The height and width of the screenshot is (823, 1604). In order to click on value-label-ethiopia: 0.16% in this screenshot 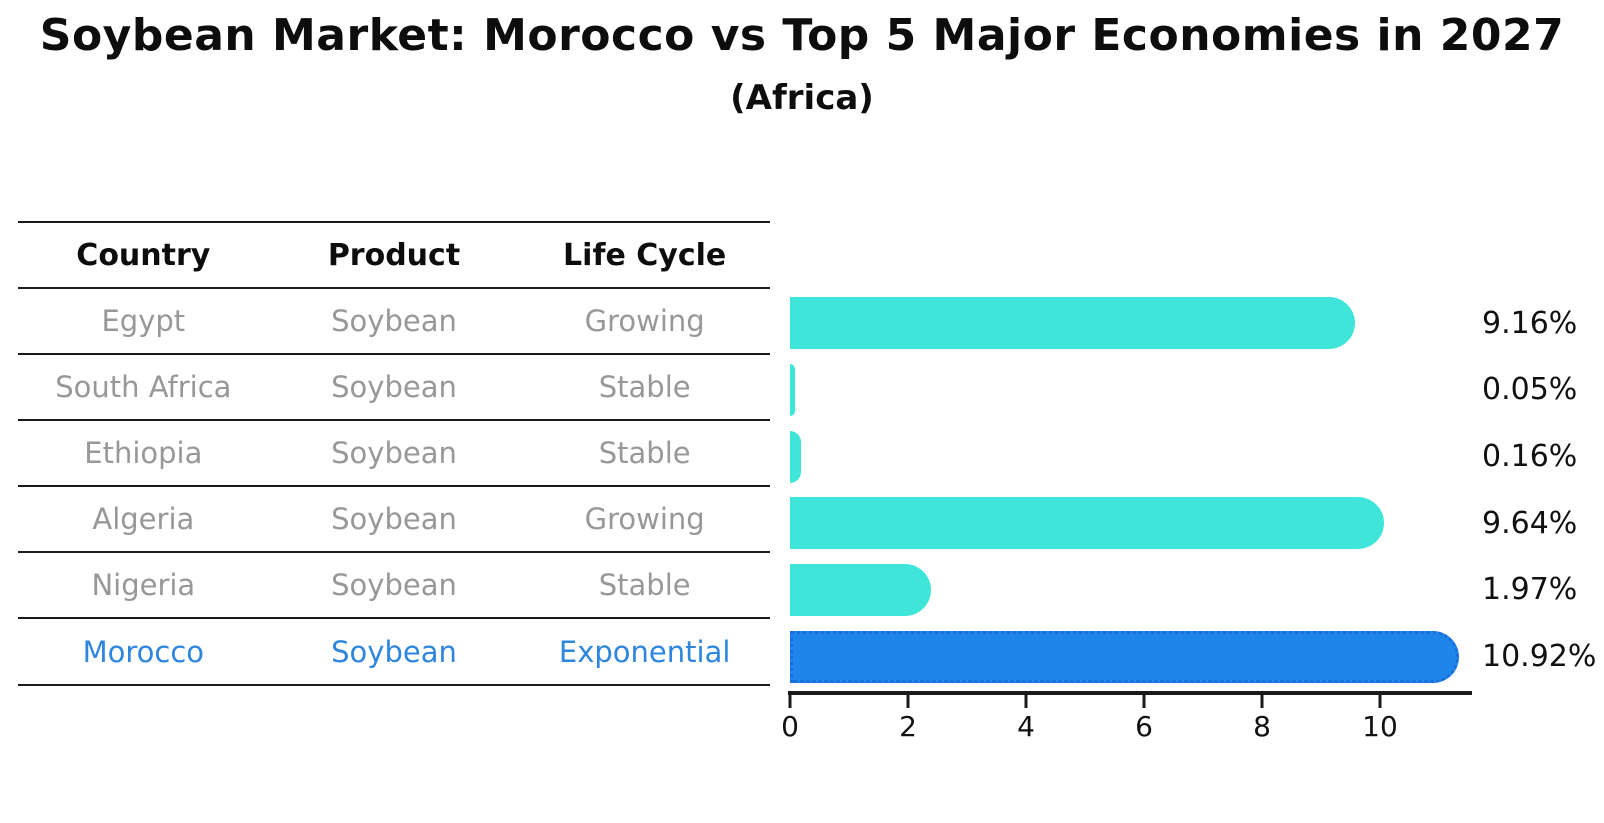, I will do `click(1530, 457)`.